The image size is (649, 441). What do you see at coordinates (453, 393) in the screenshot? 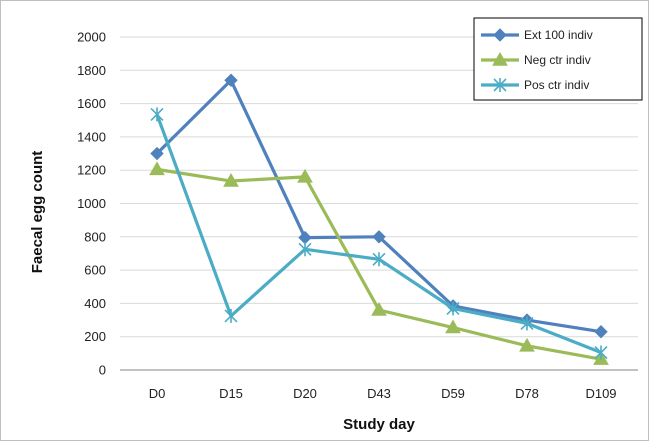
I see `x-tick-label: D59` at bounding box center [453, 393].